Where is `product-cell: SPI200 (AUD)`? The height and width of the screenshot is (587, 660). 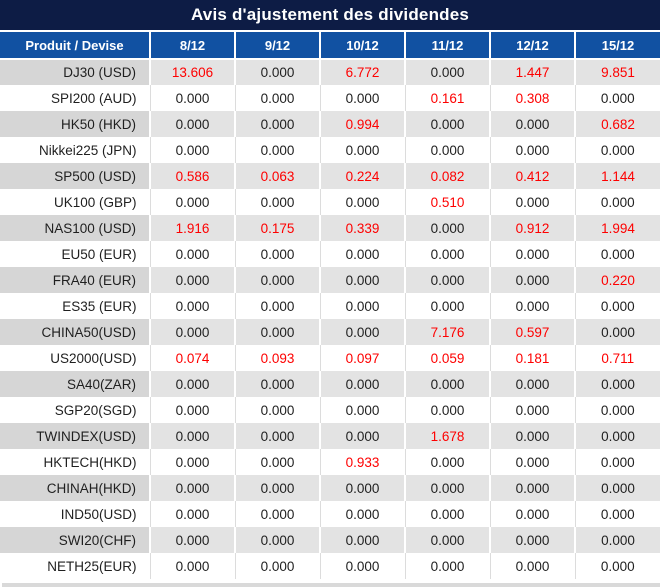 product-cell: SPI200 (AUD) is located at coordinates (75, 98).